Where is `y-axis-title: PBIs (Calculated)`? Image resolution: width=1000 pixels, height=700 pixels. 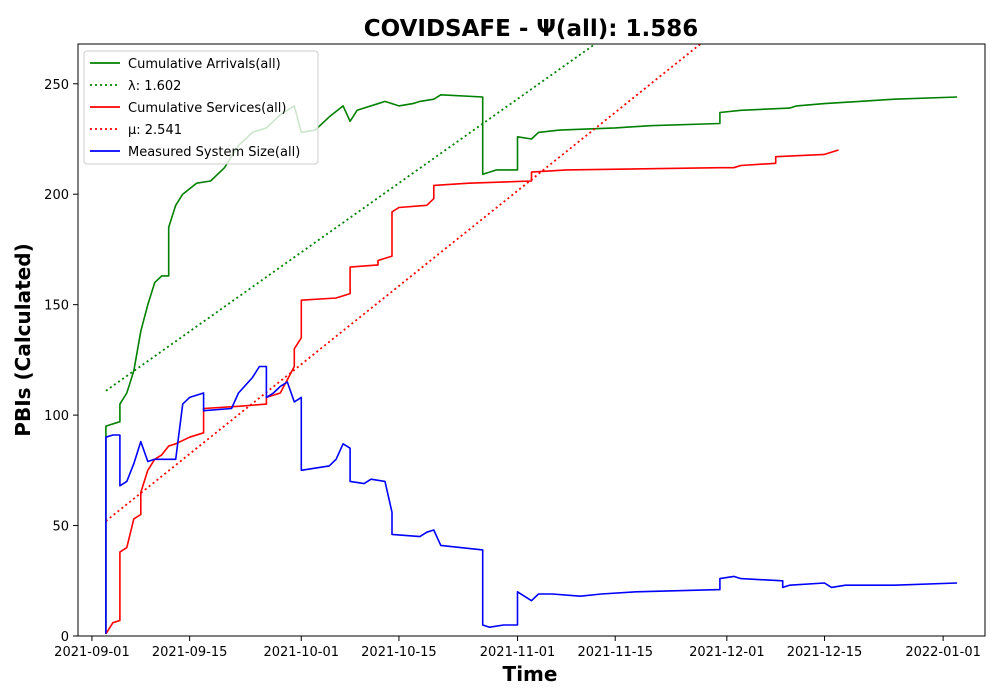
y-axis-title: PBIs (Calculated) is located at coordinates (23, 339).